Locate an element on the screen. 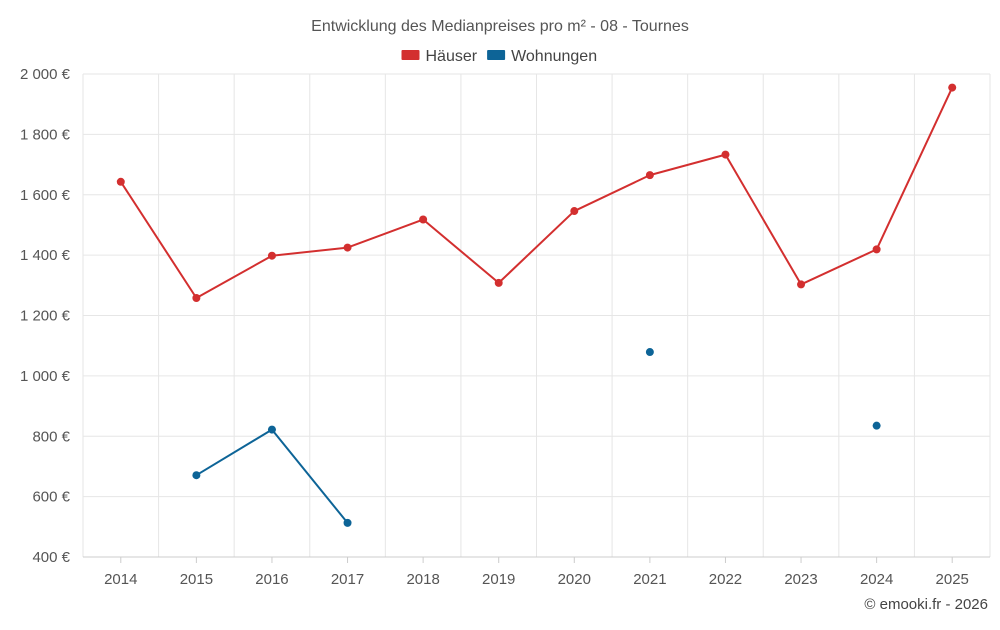 The width and height of the screenshot is (1000, 630). y-tick-label: 1 400 € is located at coordinates (45, 255).